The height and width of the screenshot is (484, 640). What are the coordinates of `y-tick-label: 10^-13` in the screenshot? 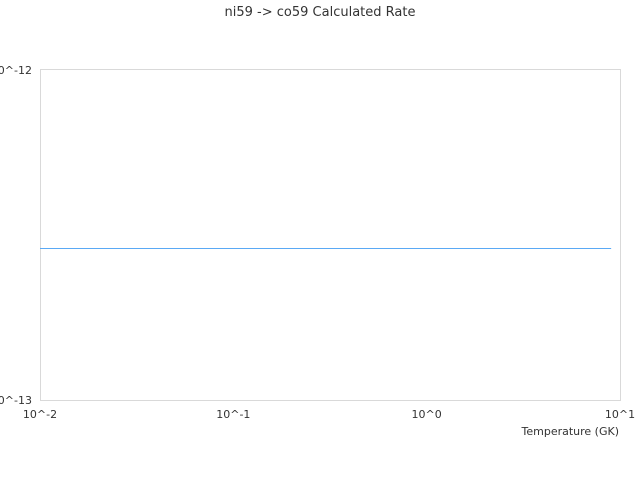 It's located at (16, 400).